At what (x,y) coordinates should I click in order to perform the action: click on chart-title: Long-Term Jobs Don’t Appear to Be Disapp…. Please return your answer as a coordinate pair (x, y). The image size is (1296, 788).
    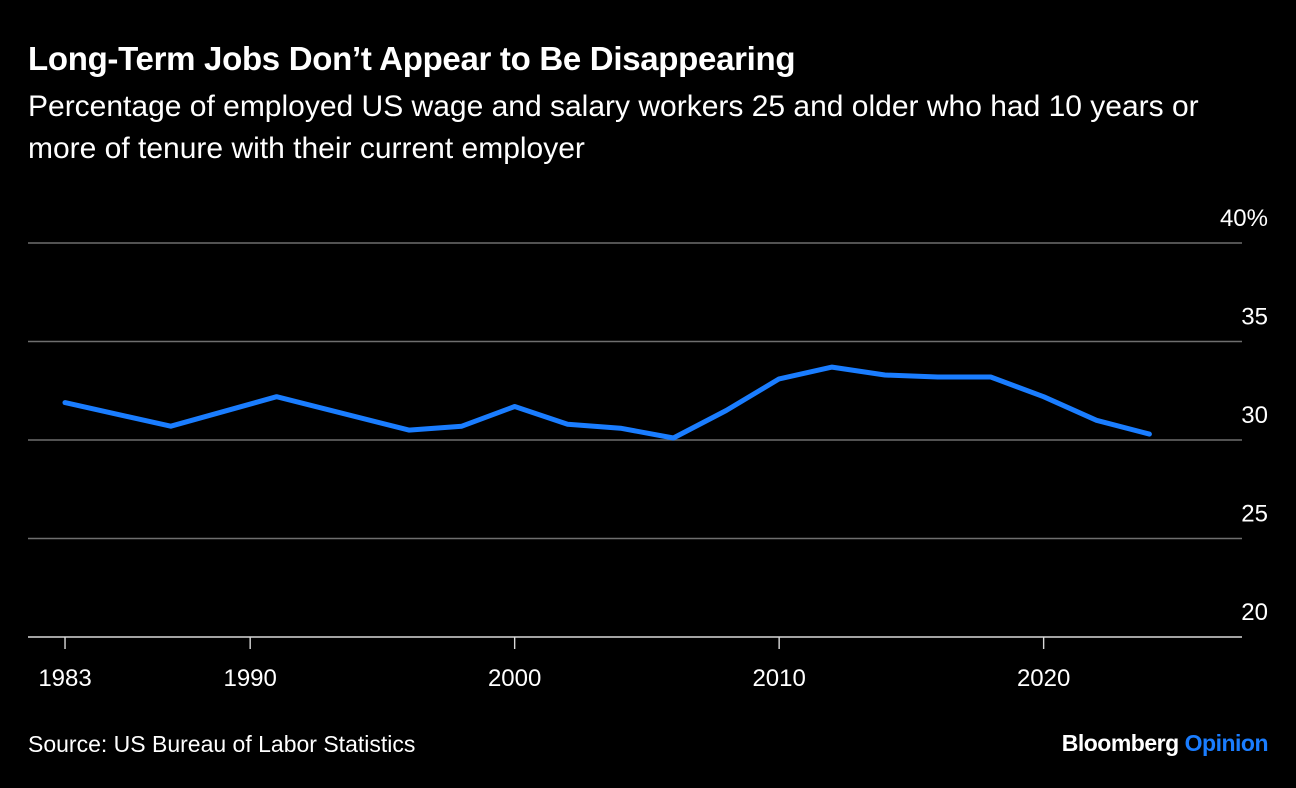
    Looking at the image, I should click on (412, 58).